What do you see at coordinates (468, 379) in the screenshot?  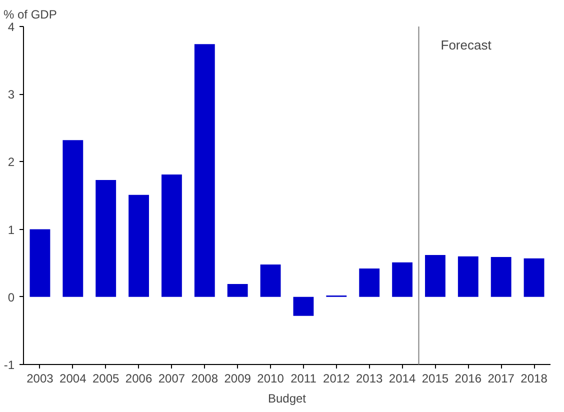 I see `x-tick-label: 2016` at bounding box center [468, 379].